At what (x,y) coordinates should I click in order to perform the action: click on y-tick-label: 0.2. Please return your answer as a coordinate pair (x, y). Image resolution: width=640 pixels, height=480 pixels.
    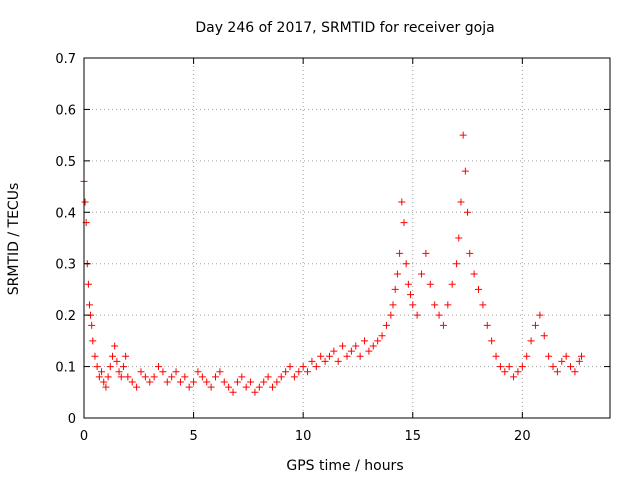
    Looking at the image, I should click on (65, 316).